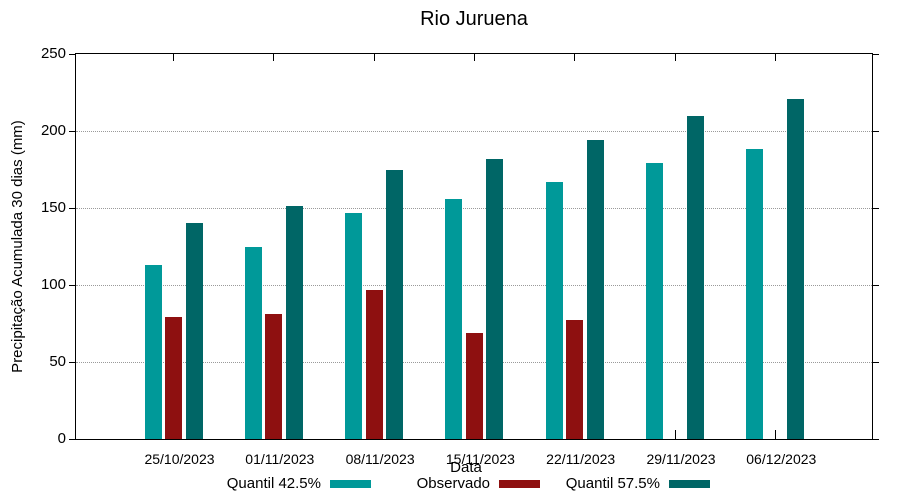  What do you see at coordinates (53, 284) in the screenshot?
I see `y-tick-label: 100` at bounding box center [53, 284].